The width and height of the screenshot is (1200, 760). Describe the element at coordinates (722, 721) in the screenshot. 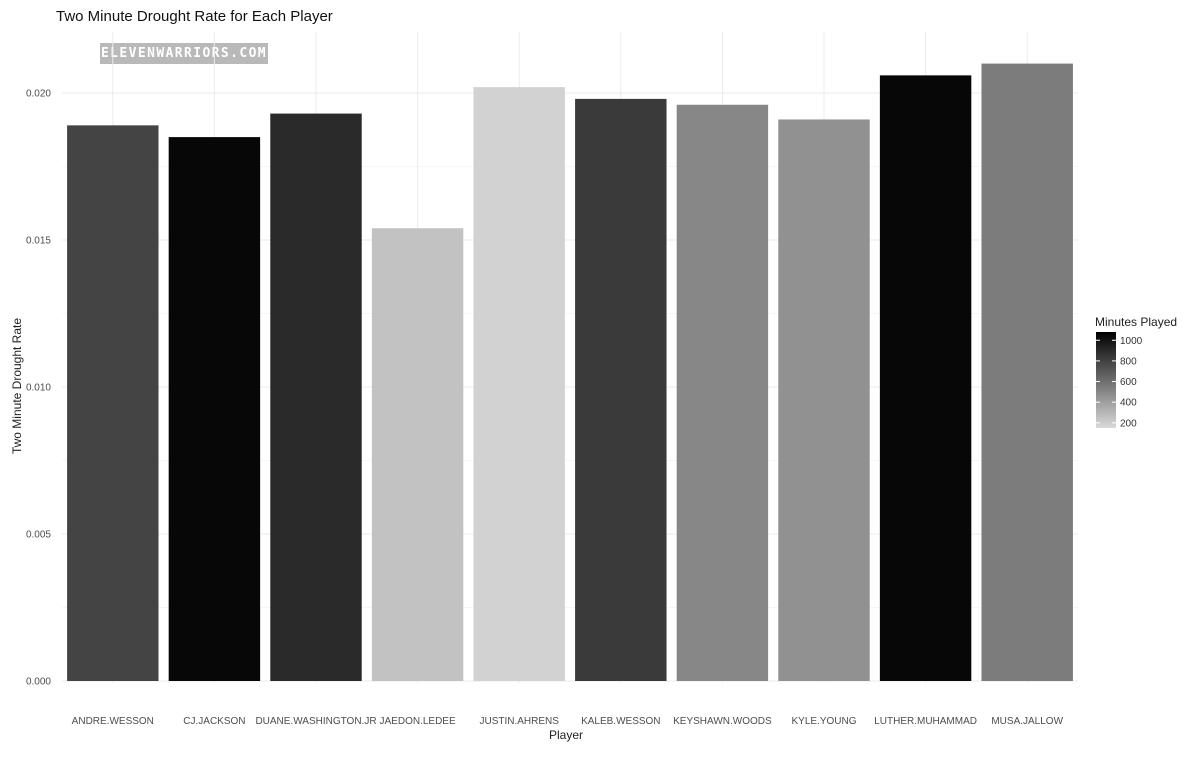

I see `x-tick-label: KEYSHAWN.WOODS` at that location.